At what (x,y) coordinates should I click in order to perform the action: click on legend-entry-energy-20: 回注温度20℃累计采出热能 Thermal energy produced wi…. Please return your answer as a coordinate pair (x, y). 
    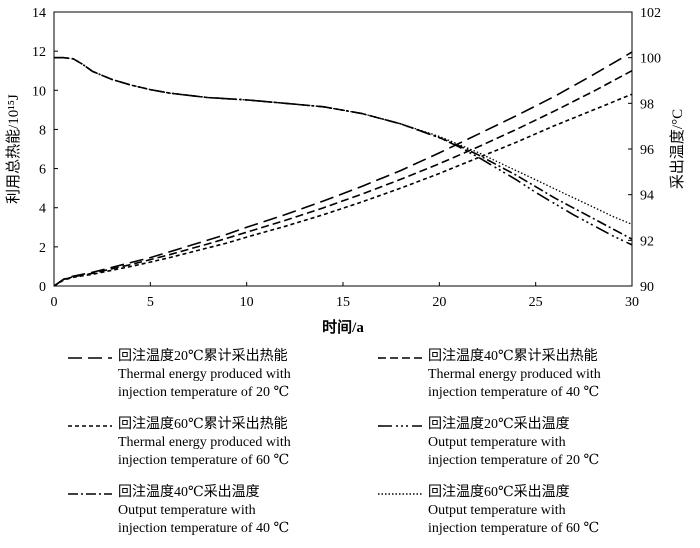
    Looking at the image, I should click on (231, 380).